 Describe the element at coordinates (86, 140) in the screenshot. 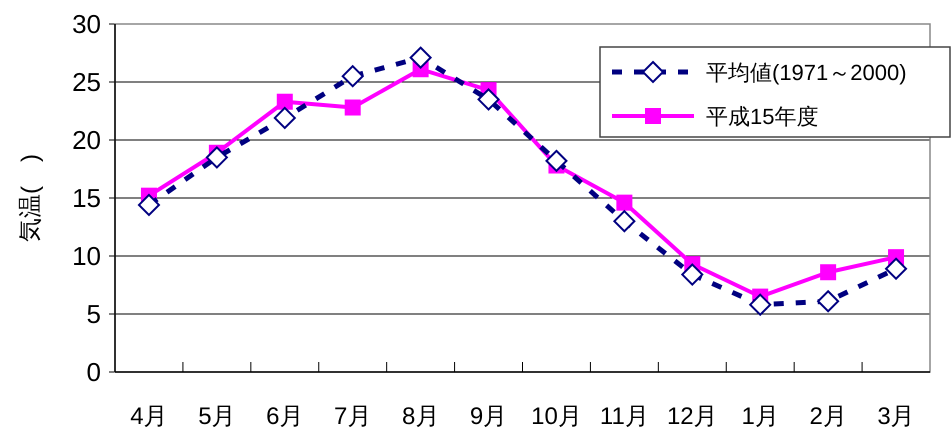

I see `y-tick-label: 20` at that location.